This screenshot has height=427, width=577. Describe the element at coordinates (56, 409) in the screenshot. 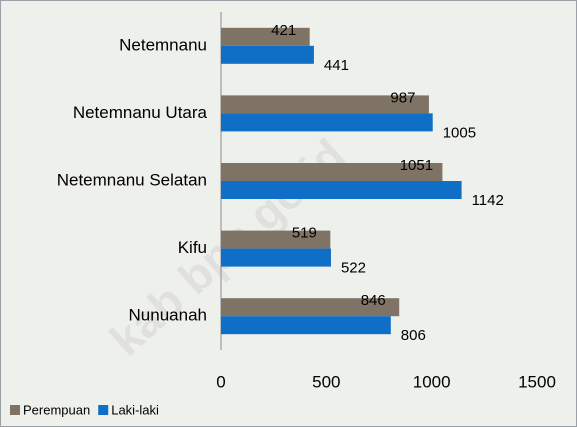

I see `legend-label: Perempuan` at that location.